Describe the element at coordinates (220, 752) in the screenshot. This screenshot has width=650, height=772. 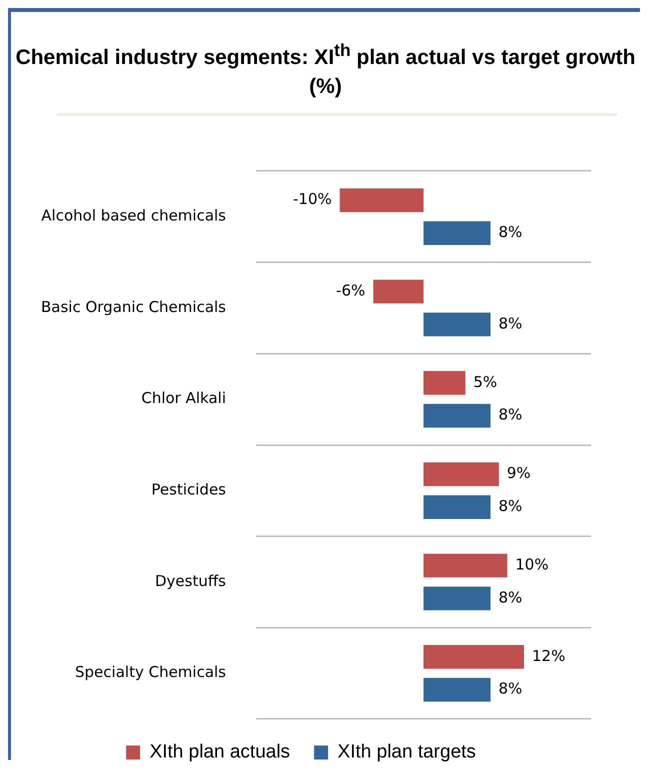
I see `legend-label: XIth plan actuals` at that location.